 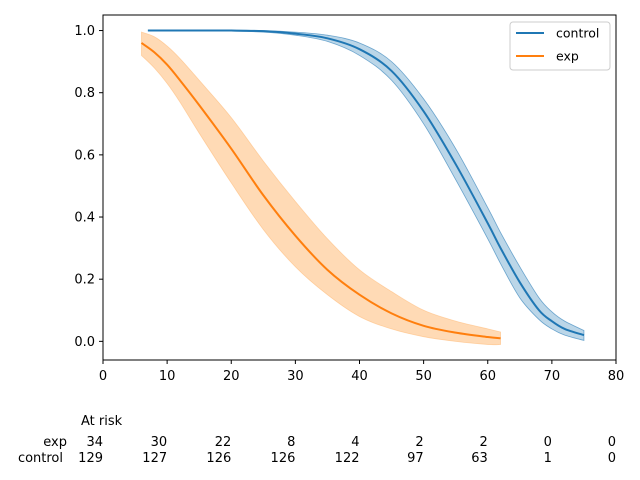 What do you see at coordinates (88, 187) in the screenshot?
I see `y-axis: 0.0 0.2 0.4 0.6 0.8 1.0` at bounding box center [88, 187].